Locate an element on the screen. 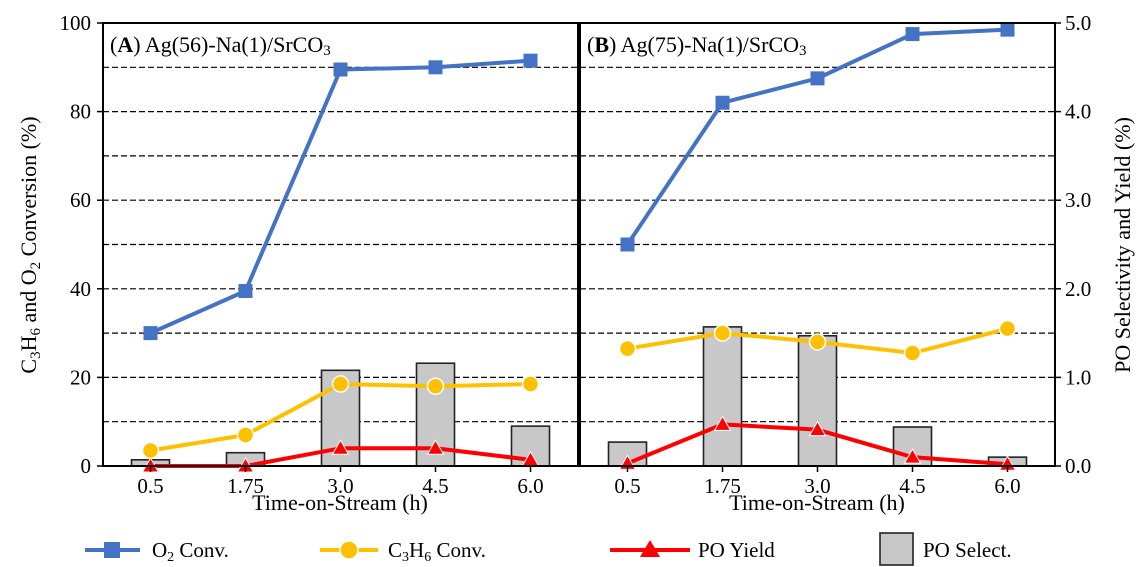 This screenshot has height=567, width=1146. xtick-label-a-3: 4.5 is located at coordinates (435, 486).